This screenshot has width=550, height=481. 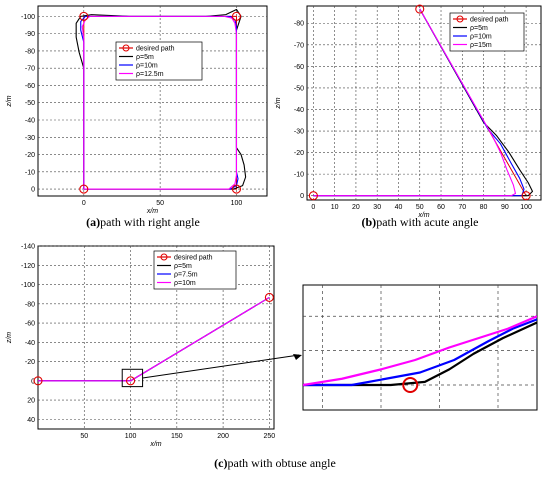 I want to click on x-tick-label: 20, so click(x=356, y=207).